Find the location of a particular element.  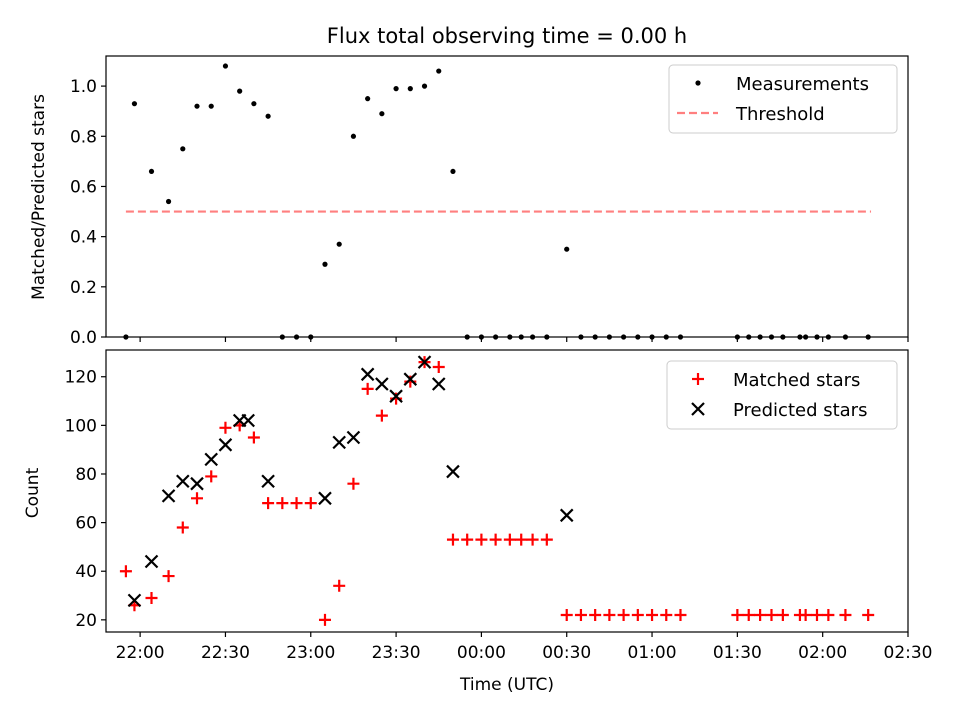

ratio-legend: Measurements Threshold is located at coordinates (783, 99).